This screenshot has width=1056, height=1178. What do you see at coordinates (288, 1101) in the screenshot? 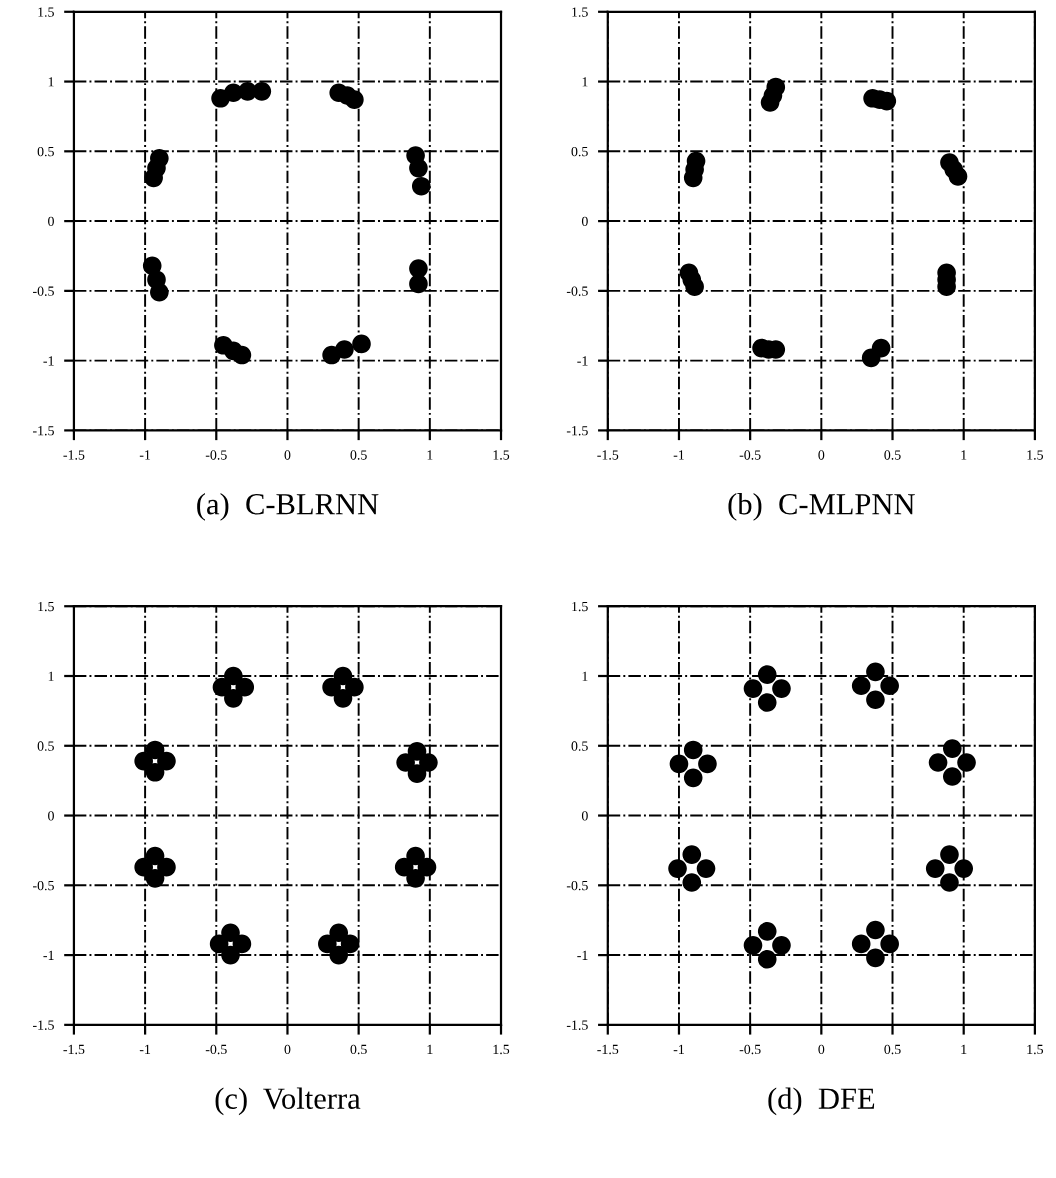
I see `text: (c) Volterra` at bounding box center [288, 1101].